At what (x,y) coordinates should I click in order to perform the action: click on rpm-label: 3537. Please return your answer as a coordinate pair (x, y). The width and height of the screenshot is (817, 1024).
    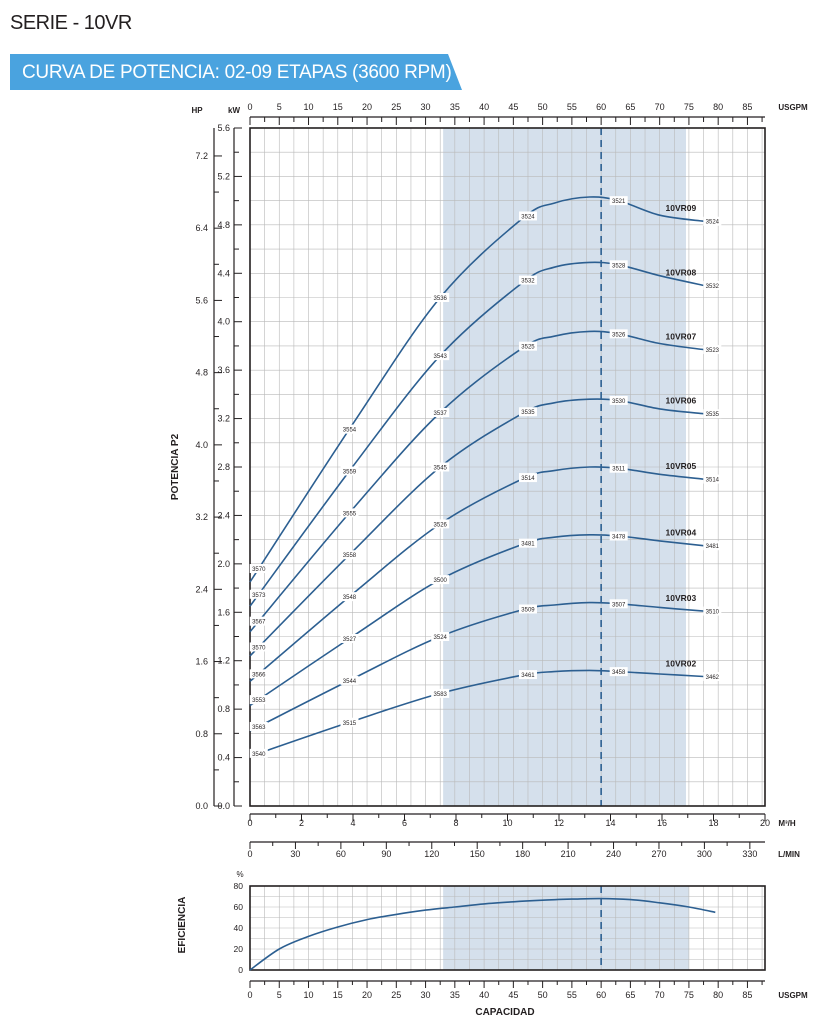
    Looking at the image, I should click on (441, 414).